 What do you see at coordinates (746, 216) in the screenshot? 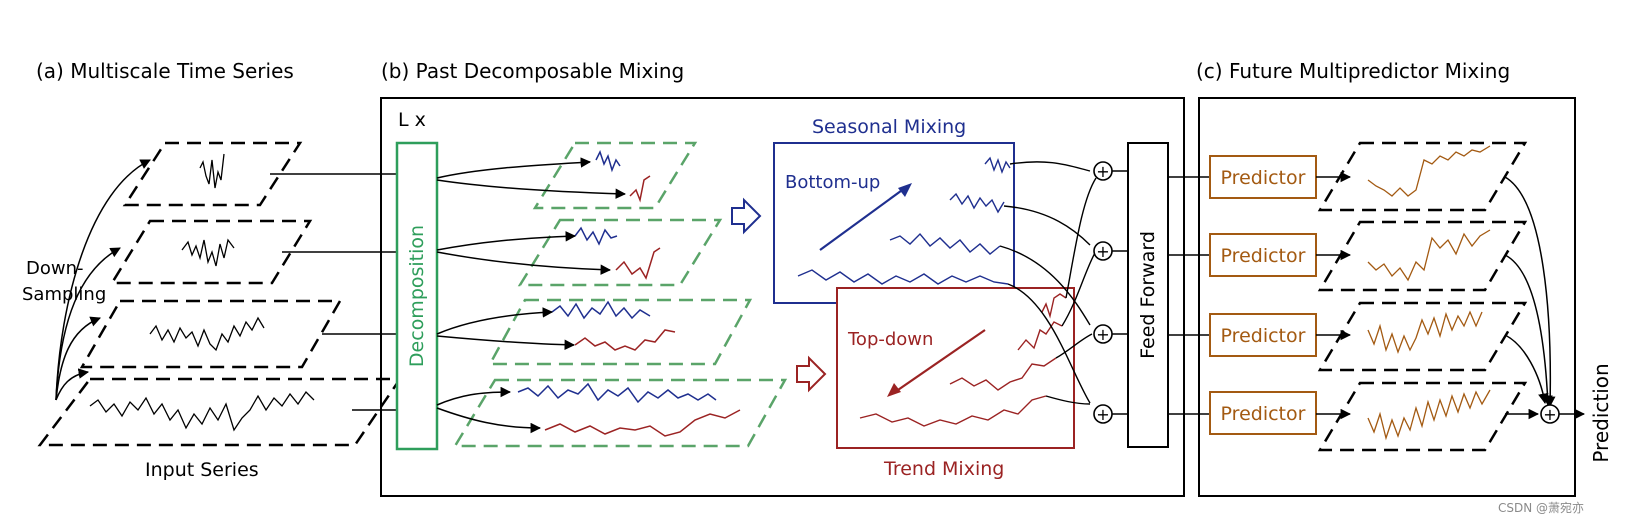
I see `seasonal-hollow-arrow` at bounding box center [746, 216].